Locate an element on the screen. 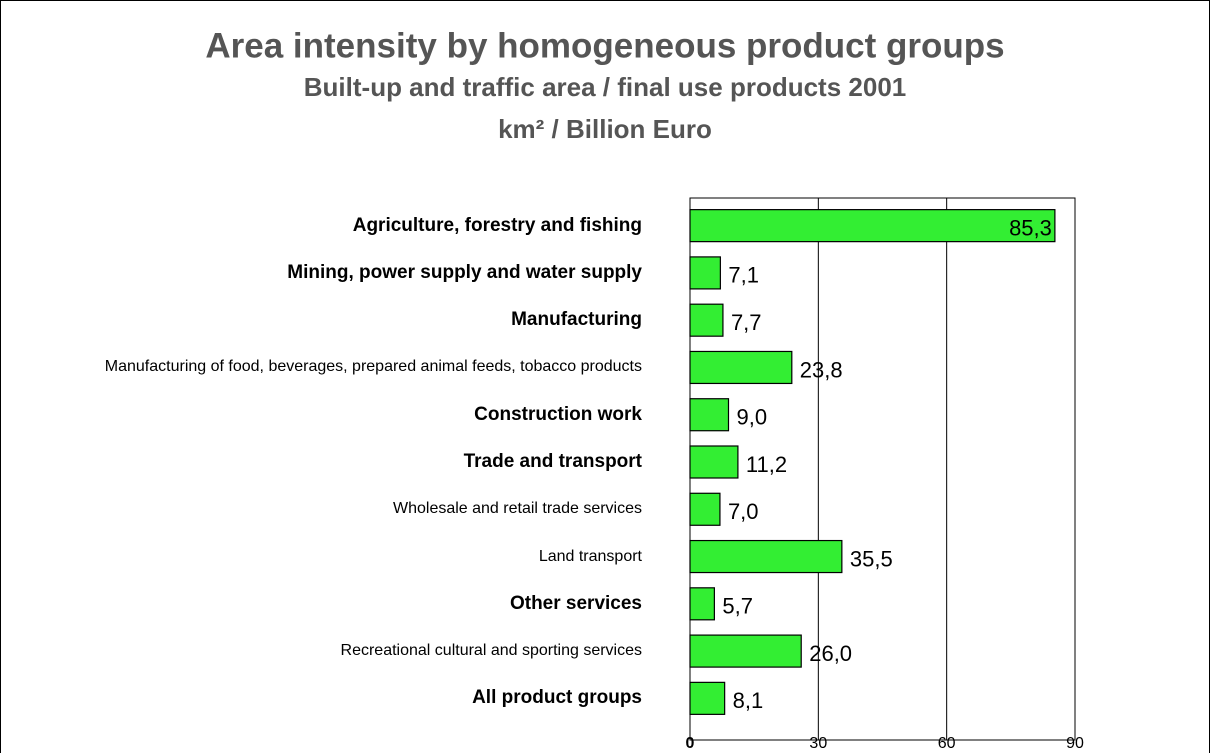 The image size is (1210, 753). value-label: 26,0 is located at coordinates (830, 653).